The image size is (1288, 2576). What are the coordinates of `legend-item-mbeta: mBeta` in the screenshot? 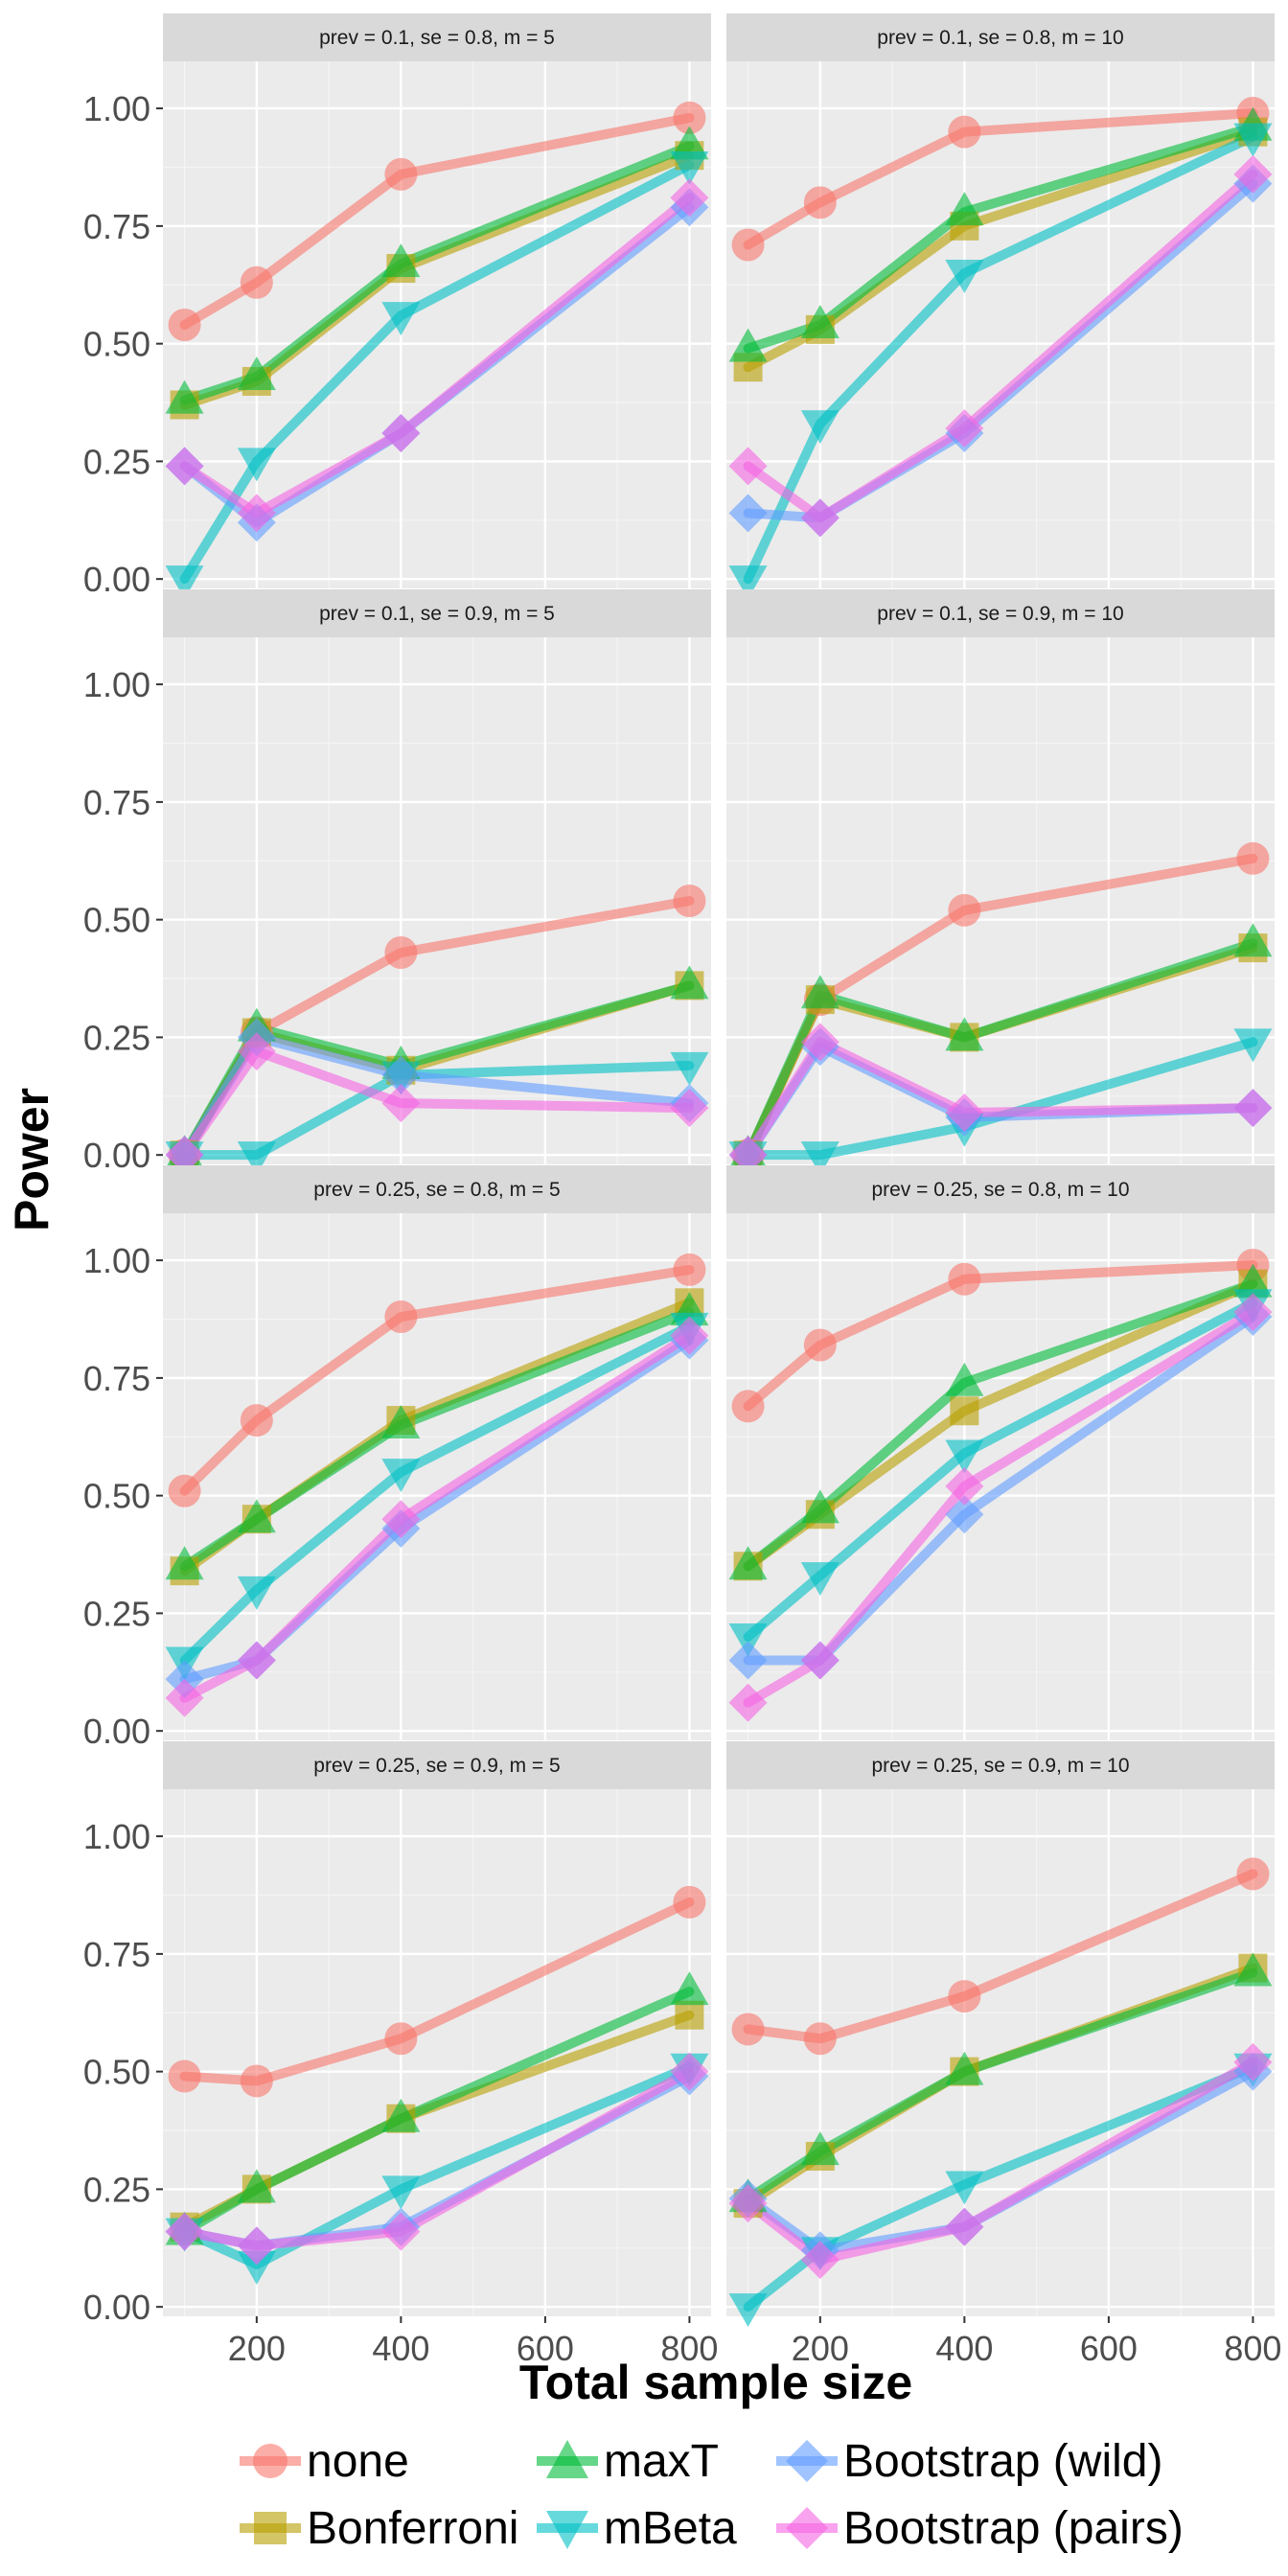 It's located at (637, 2528).